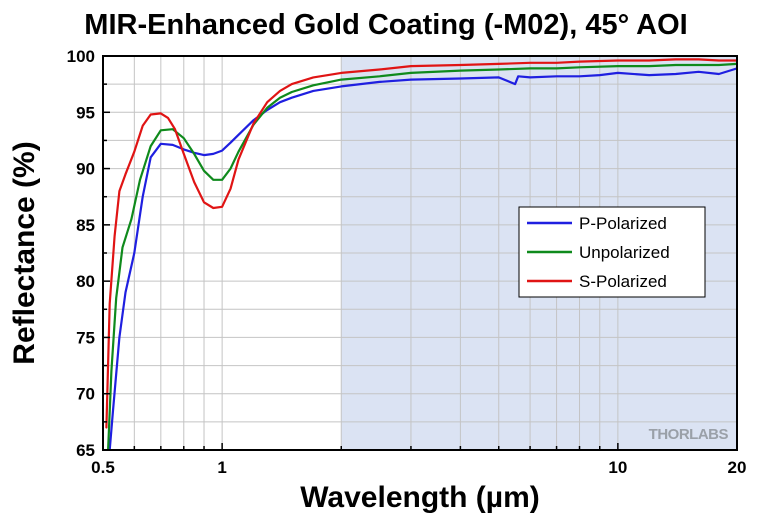 This screenshot has width=780, height=518. Describe the element at coordinates (24, 252) in the screenshot. I see `y-axis-label: Reflectance (%)` at that location.